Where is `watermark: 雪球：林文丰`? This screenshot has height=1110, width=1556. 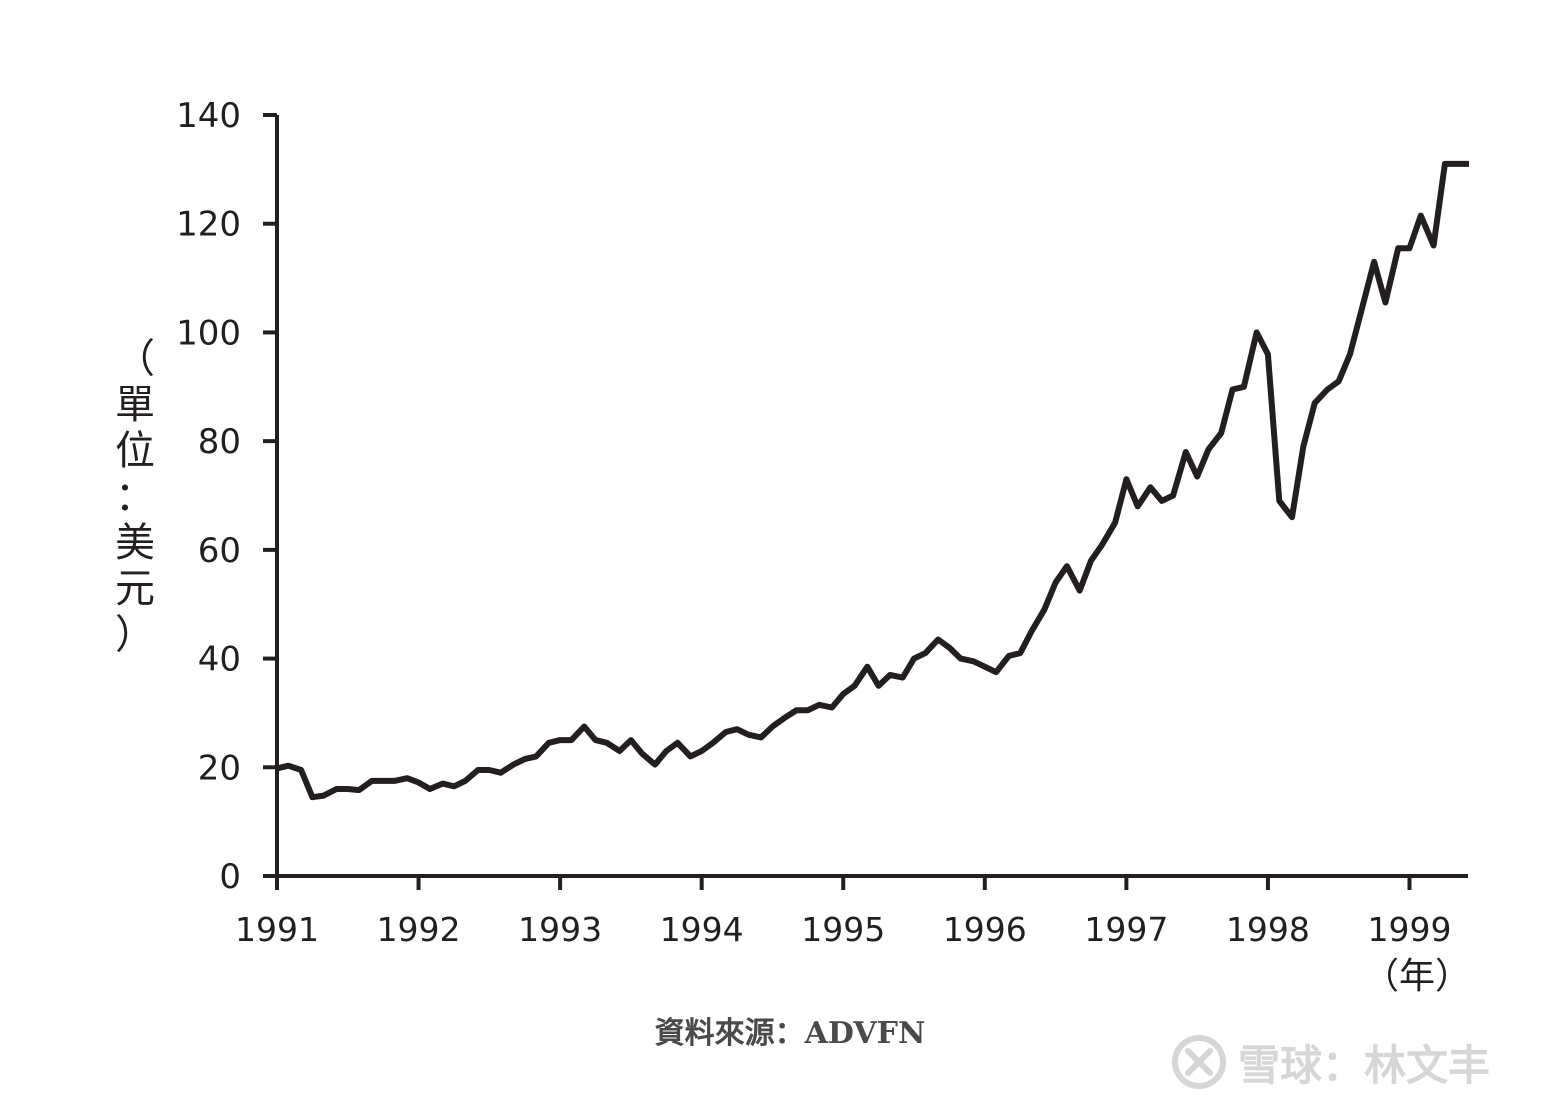
watermark: 雪球：林文丰 is located at coordinates (1350, 1062).